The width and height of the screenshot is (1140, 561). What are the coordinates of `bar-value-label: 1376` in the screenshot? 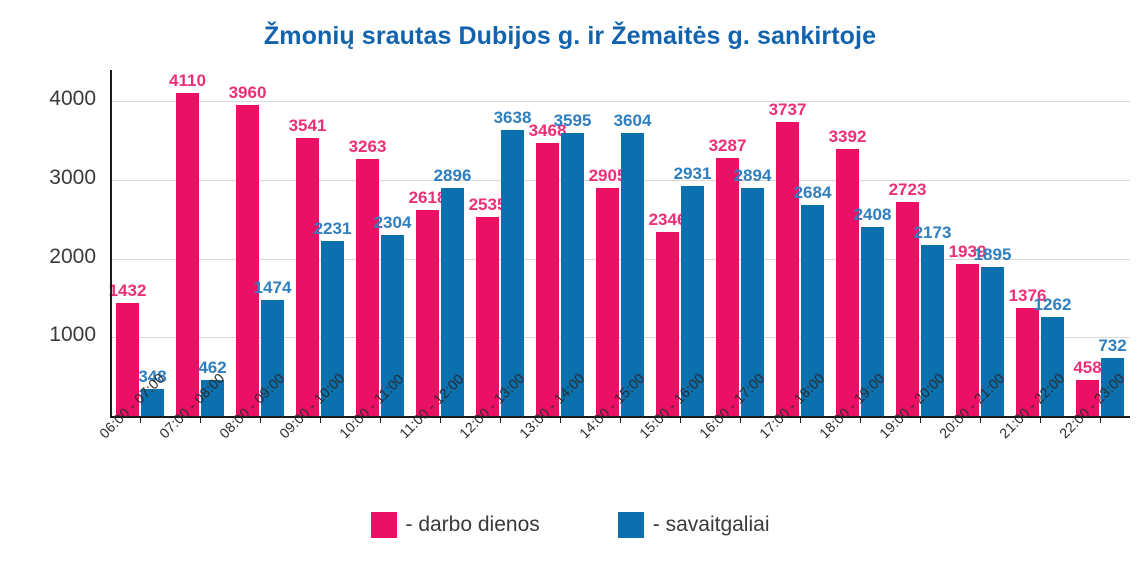 It's located at (1027, 295).